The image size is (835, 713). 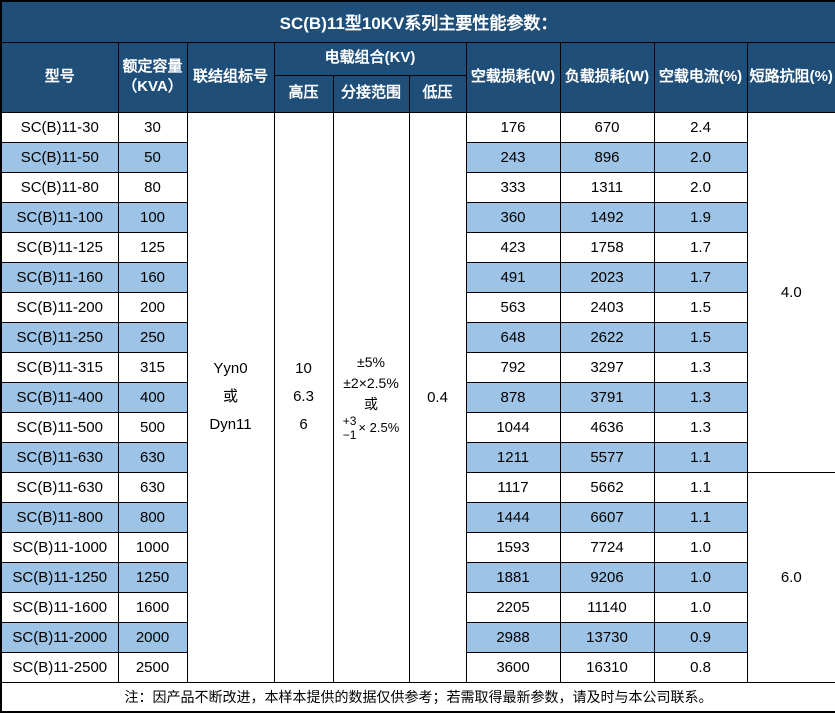 What do you see at coordinates (513, 607) in the screenshot?
I see `no-load-loss-cell: 2205` at bounding box center [513, 607].